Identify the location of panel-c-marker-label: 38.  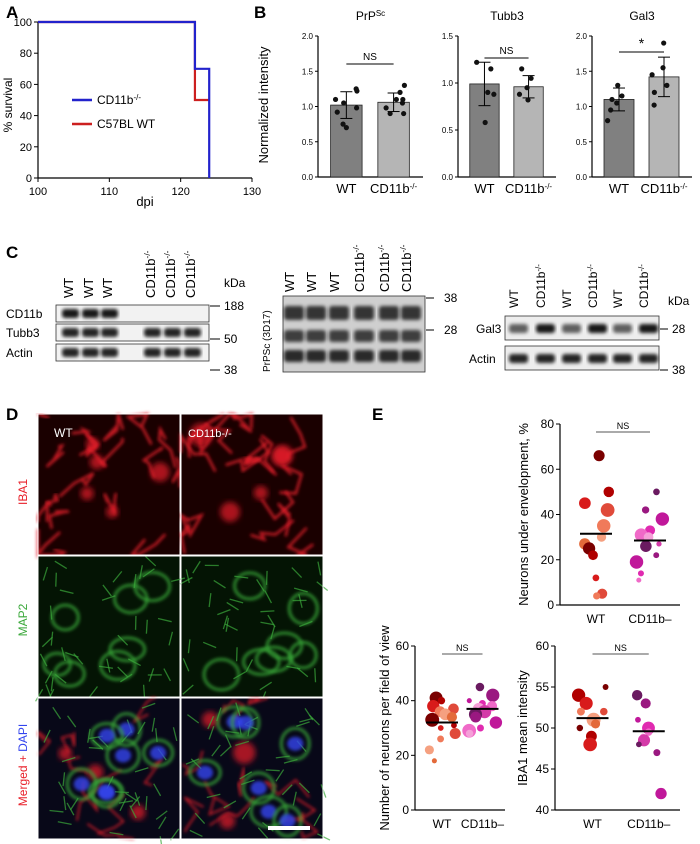
(679, 370).